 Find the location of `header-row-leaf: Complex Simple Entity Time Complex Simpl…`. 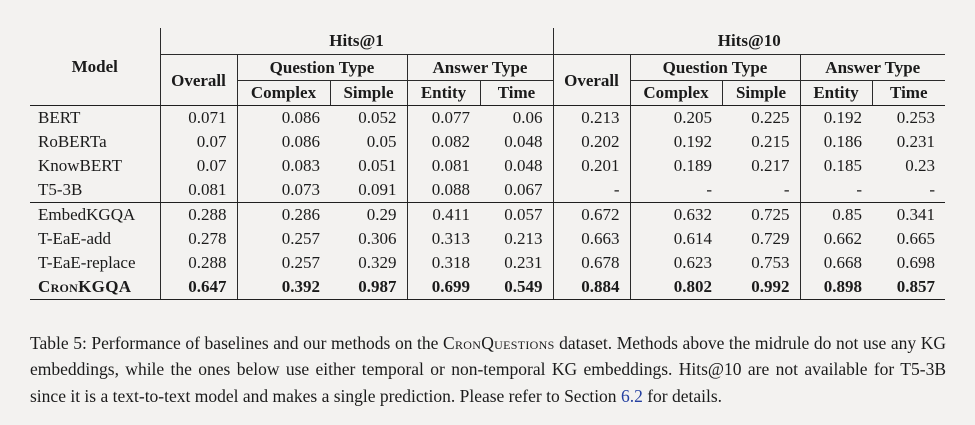

header-row-leaf: Complex Simple Entity Time Complex Simpl… is located at coordinates (488, 93).